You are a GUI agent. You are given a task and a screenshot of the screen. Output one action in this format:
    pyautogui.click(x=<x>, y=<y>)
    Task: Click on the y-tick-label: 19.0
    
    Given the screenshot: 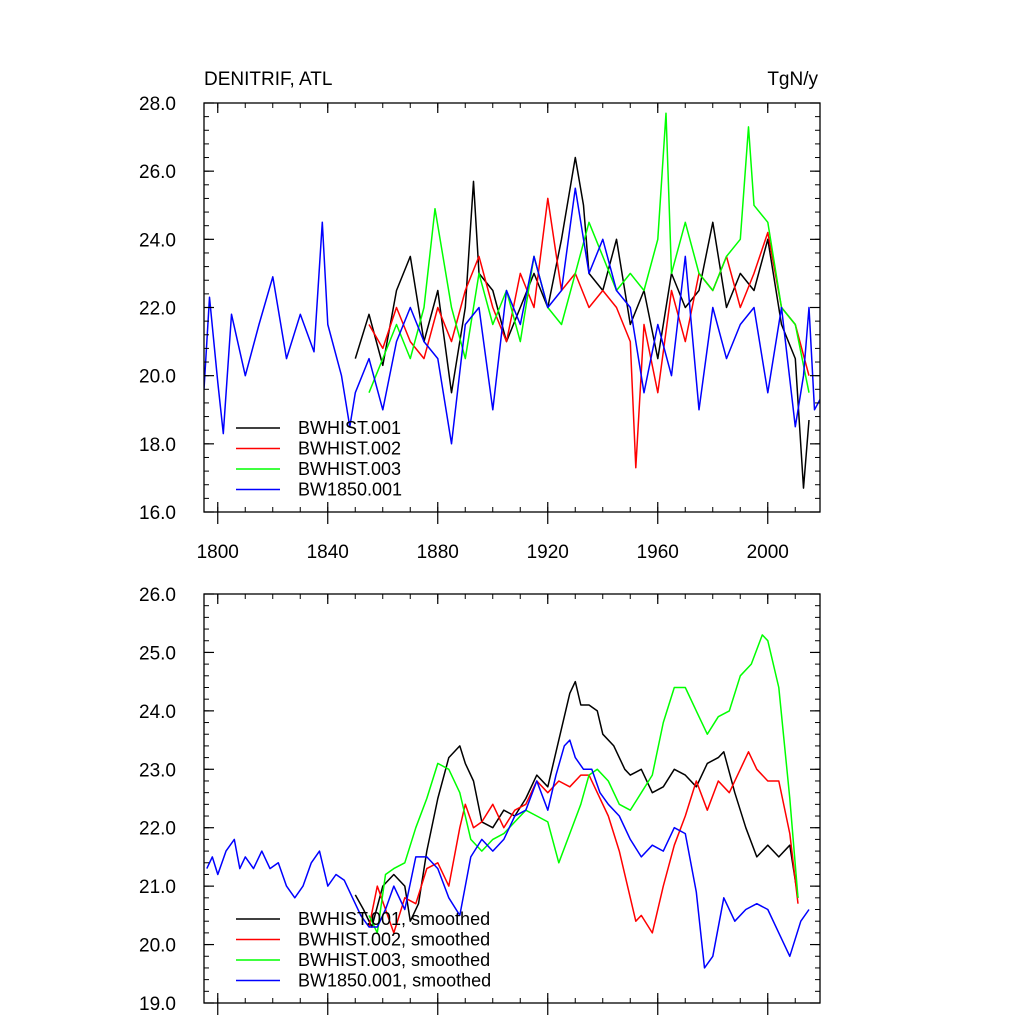 What is the action you would take?
    pyautogui.click(x=157, y=1004)
    